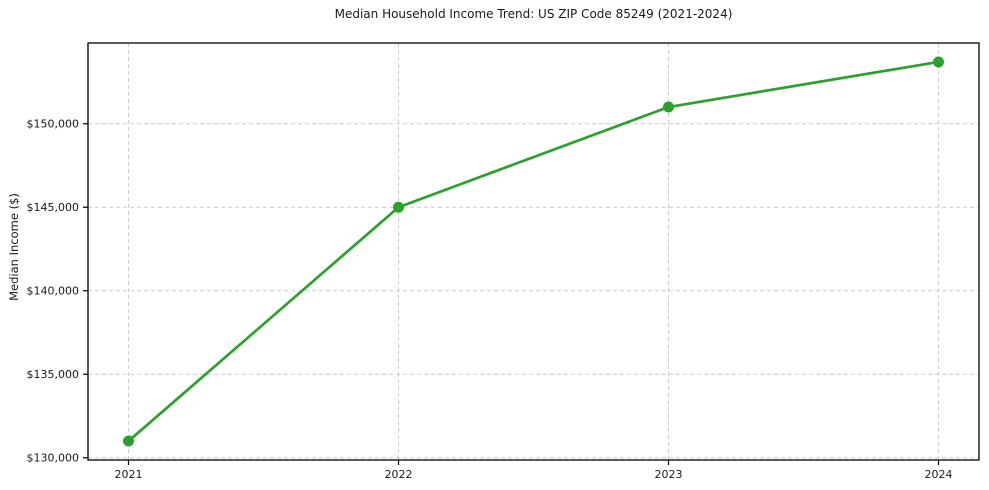 The width and height of the screenshot is (989, 490). Describe the element at coordinates (53, 291) in the screenshot. I see `y-tick-label: $140,000` at that location.